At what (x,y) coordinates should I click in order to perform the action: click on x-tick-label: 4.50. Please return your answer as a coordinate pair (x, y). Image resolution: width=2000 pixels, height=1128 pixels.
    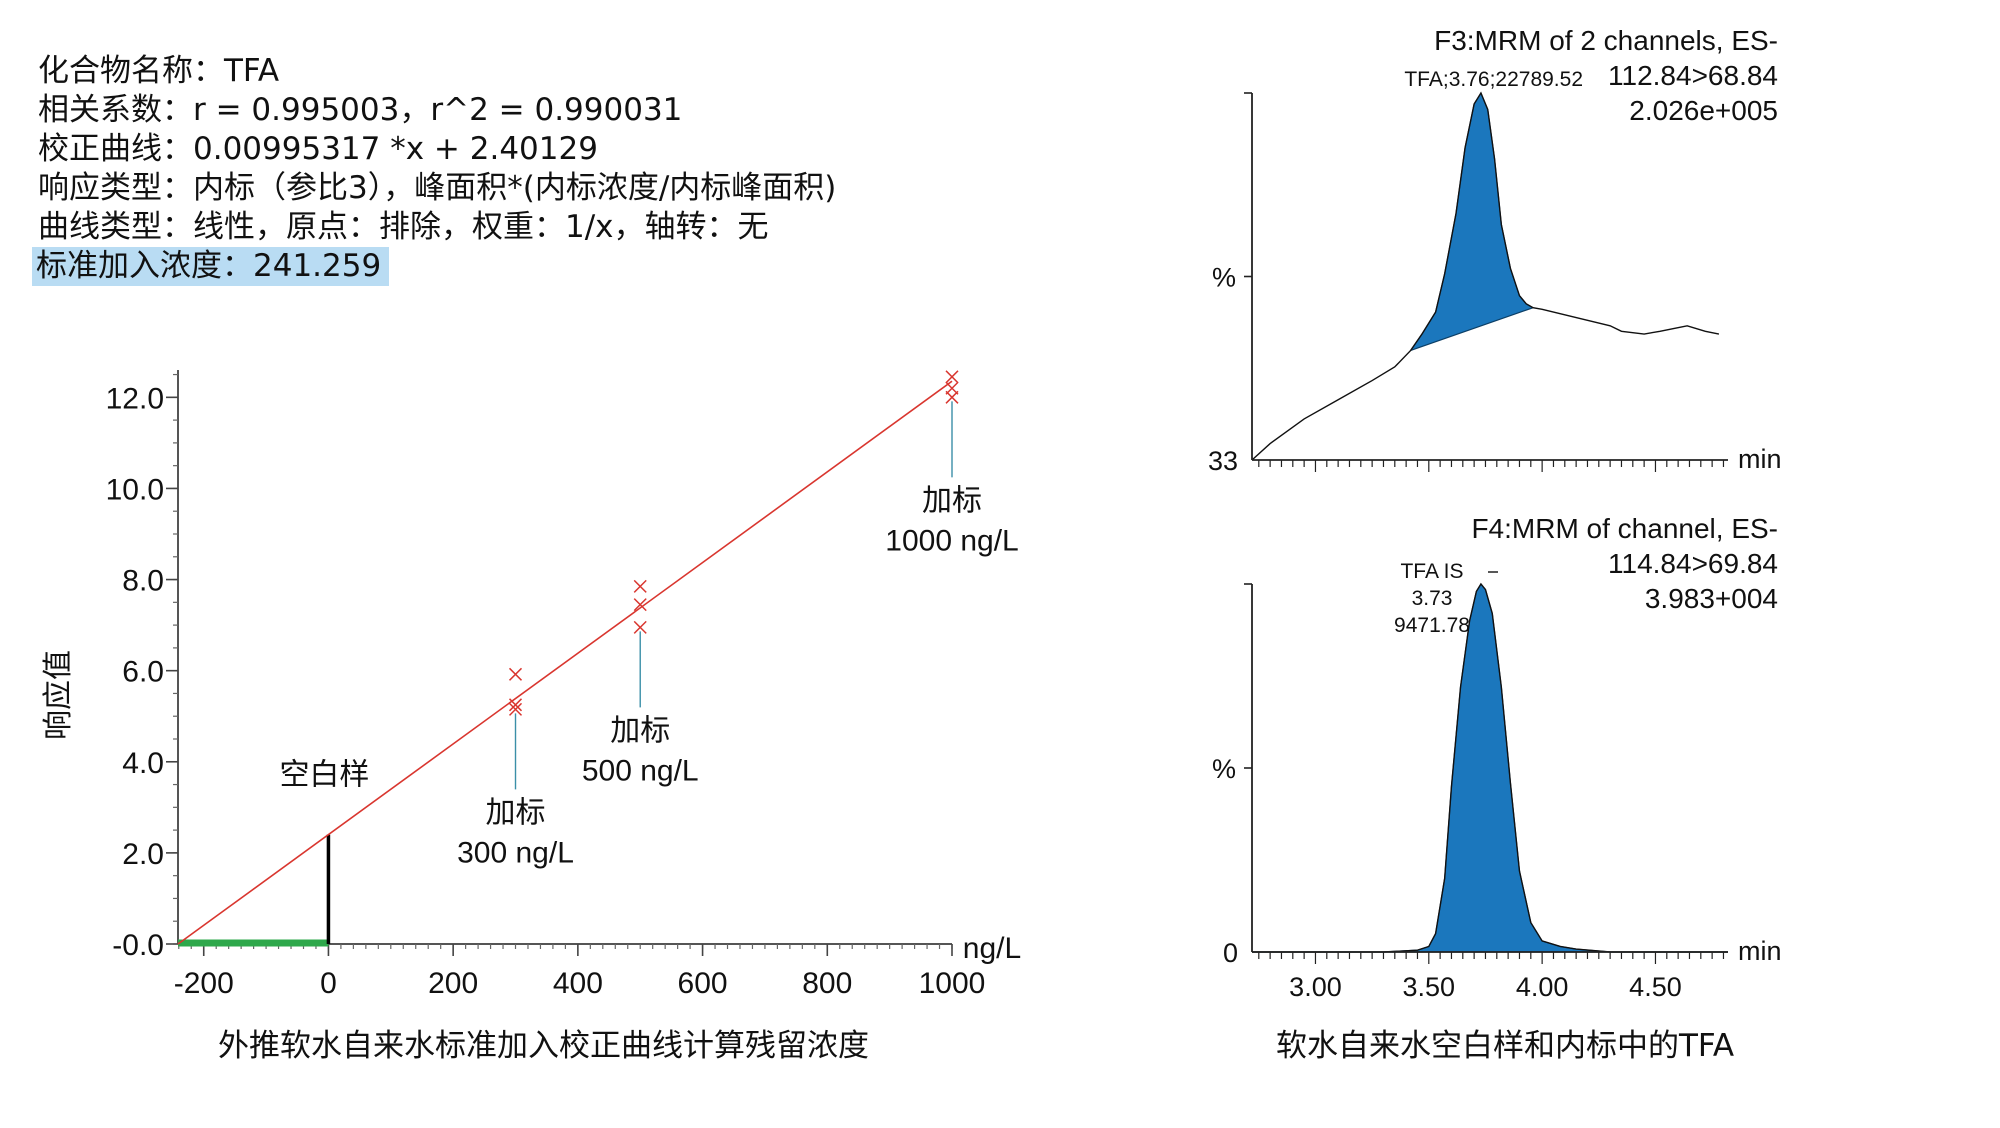
    Looking at the image, I should click on (1655, 987).